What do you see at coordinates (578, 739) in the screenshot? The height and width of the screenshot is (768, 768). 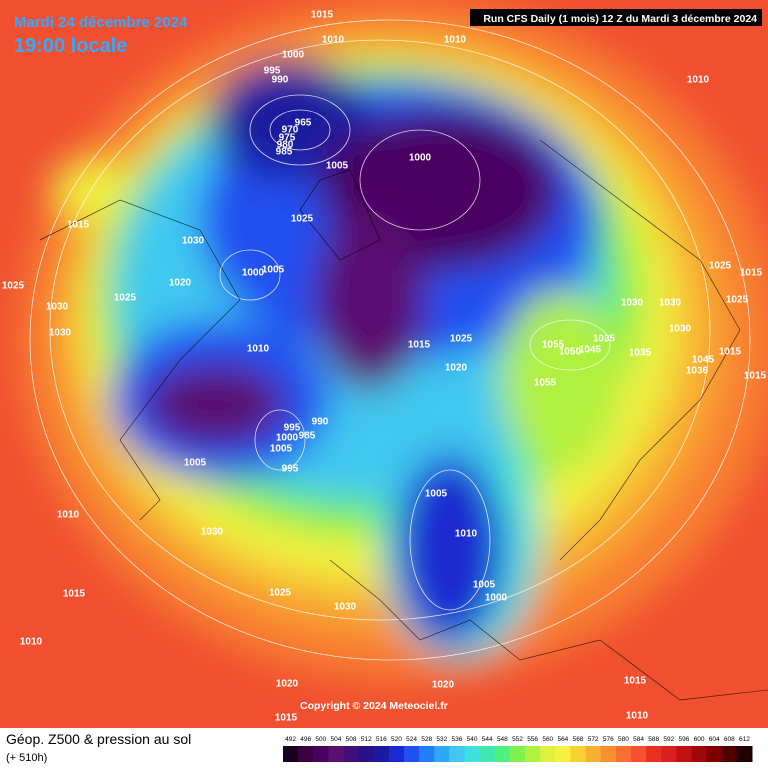 I see `colorbar-label: 568` at bounding box center [578, 739].